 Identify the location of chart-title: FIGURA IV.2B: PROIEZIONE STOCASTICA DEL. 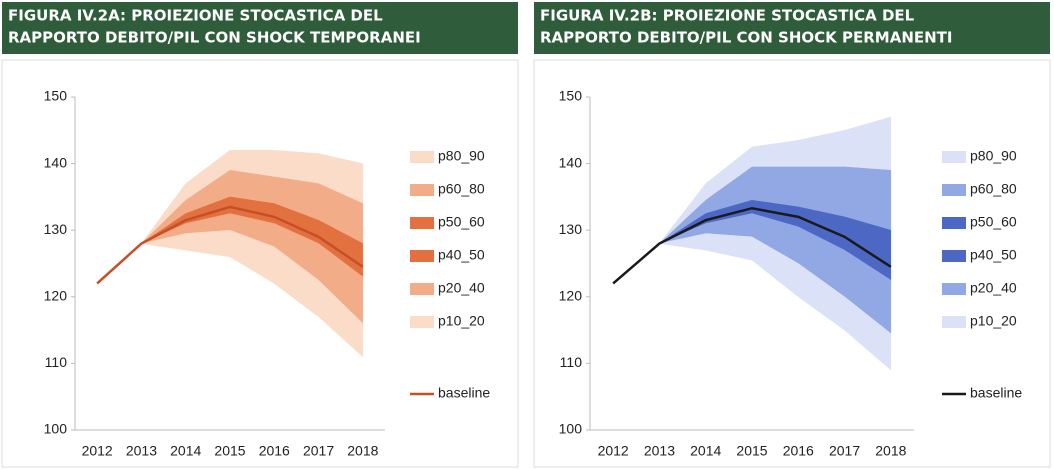
(727, 16).